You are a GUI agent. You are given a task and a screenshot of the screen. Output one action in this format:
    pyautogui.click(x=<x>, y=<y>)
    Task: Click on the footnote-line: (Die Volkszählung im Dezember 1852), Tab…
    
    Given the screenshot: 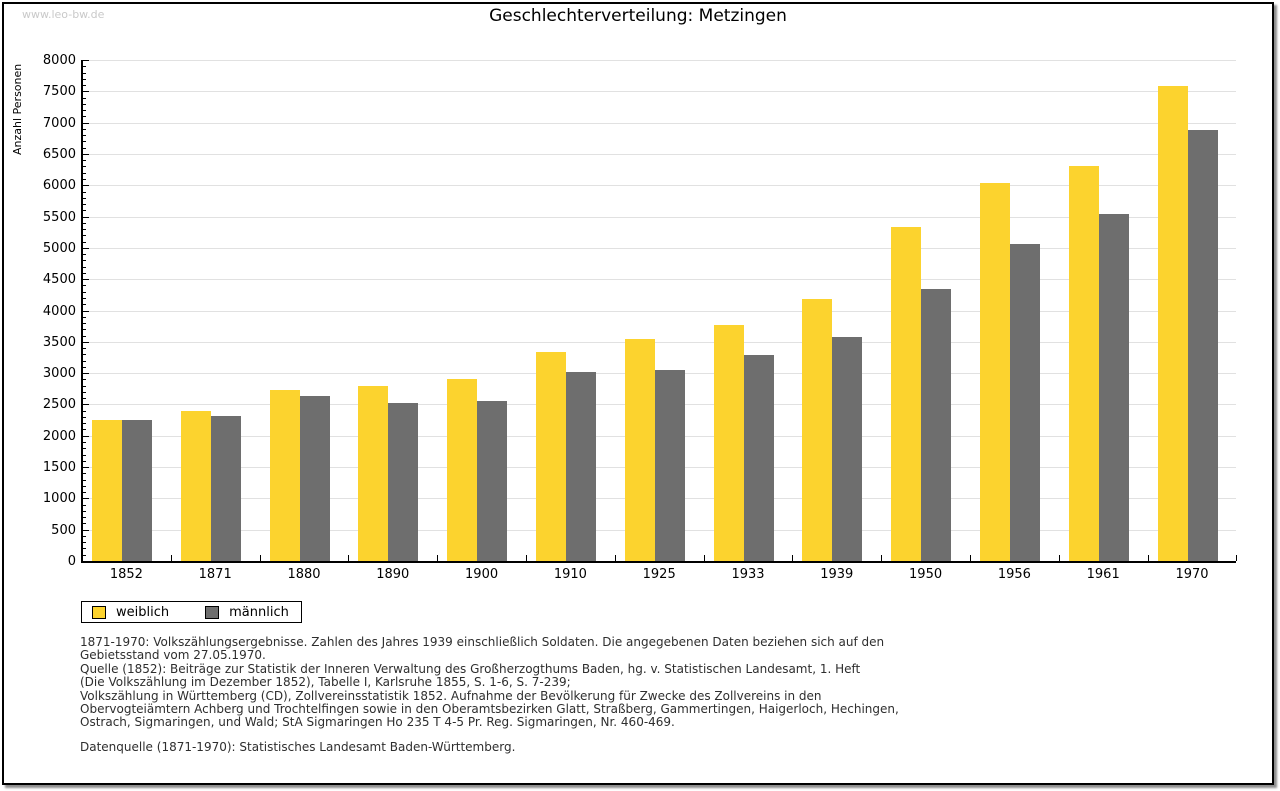 What is the action you would take?
    pyautogui.click(x=325, y=682)
    